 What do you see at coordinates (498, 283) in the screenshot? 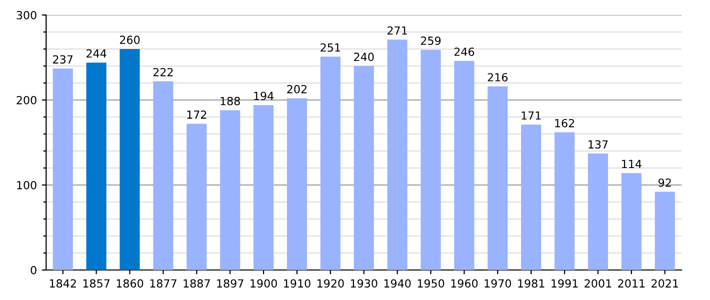
I see `x-tick-label: 1970` at bounding box center [498, 283].